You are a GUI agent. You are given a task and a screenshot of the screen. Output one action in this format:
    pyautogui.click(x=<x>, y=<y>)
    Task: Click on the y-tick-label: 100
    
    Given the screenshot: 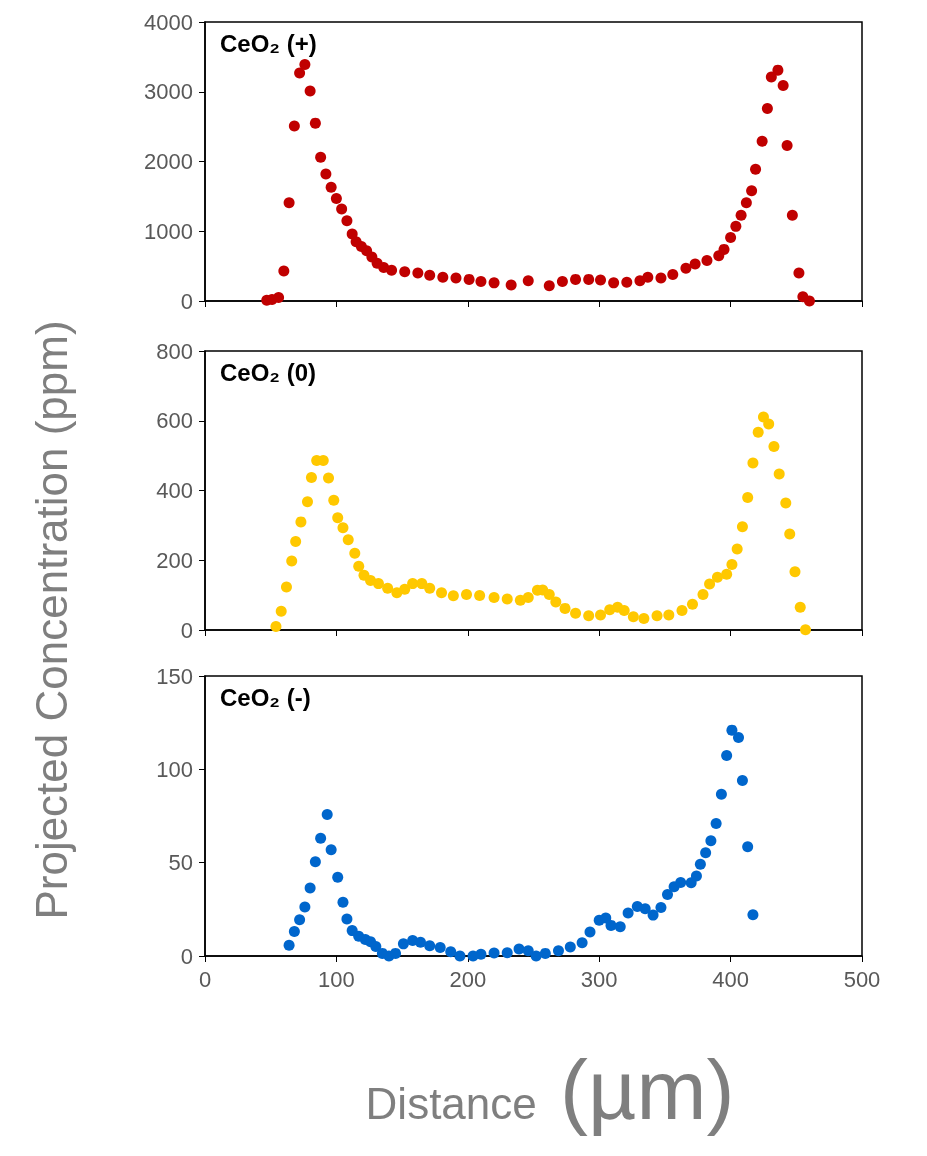 What is the action you would take?
    pyautogui.click(x=174, y=769)
    